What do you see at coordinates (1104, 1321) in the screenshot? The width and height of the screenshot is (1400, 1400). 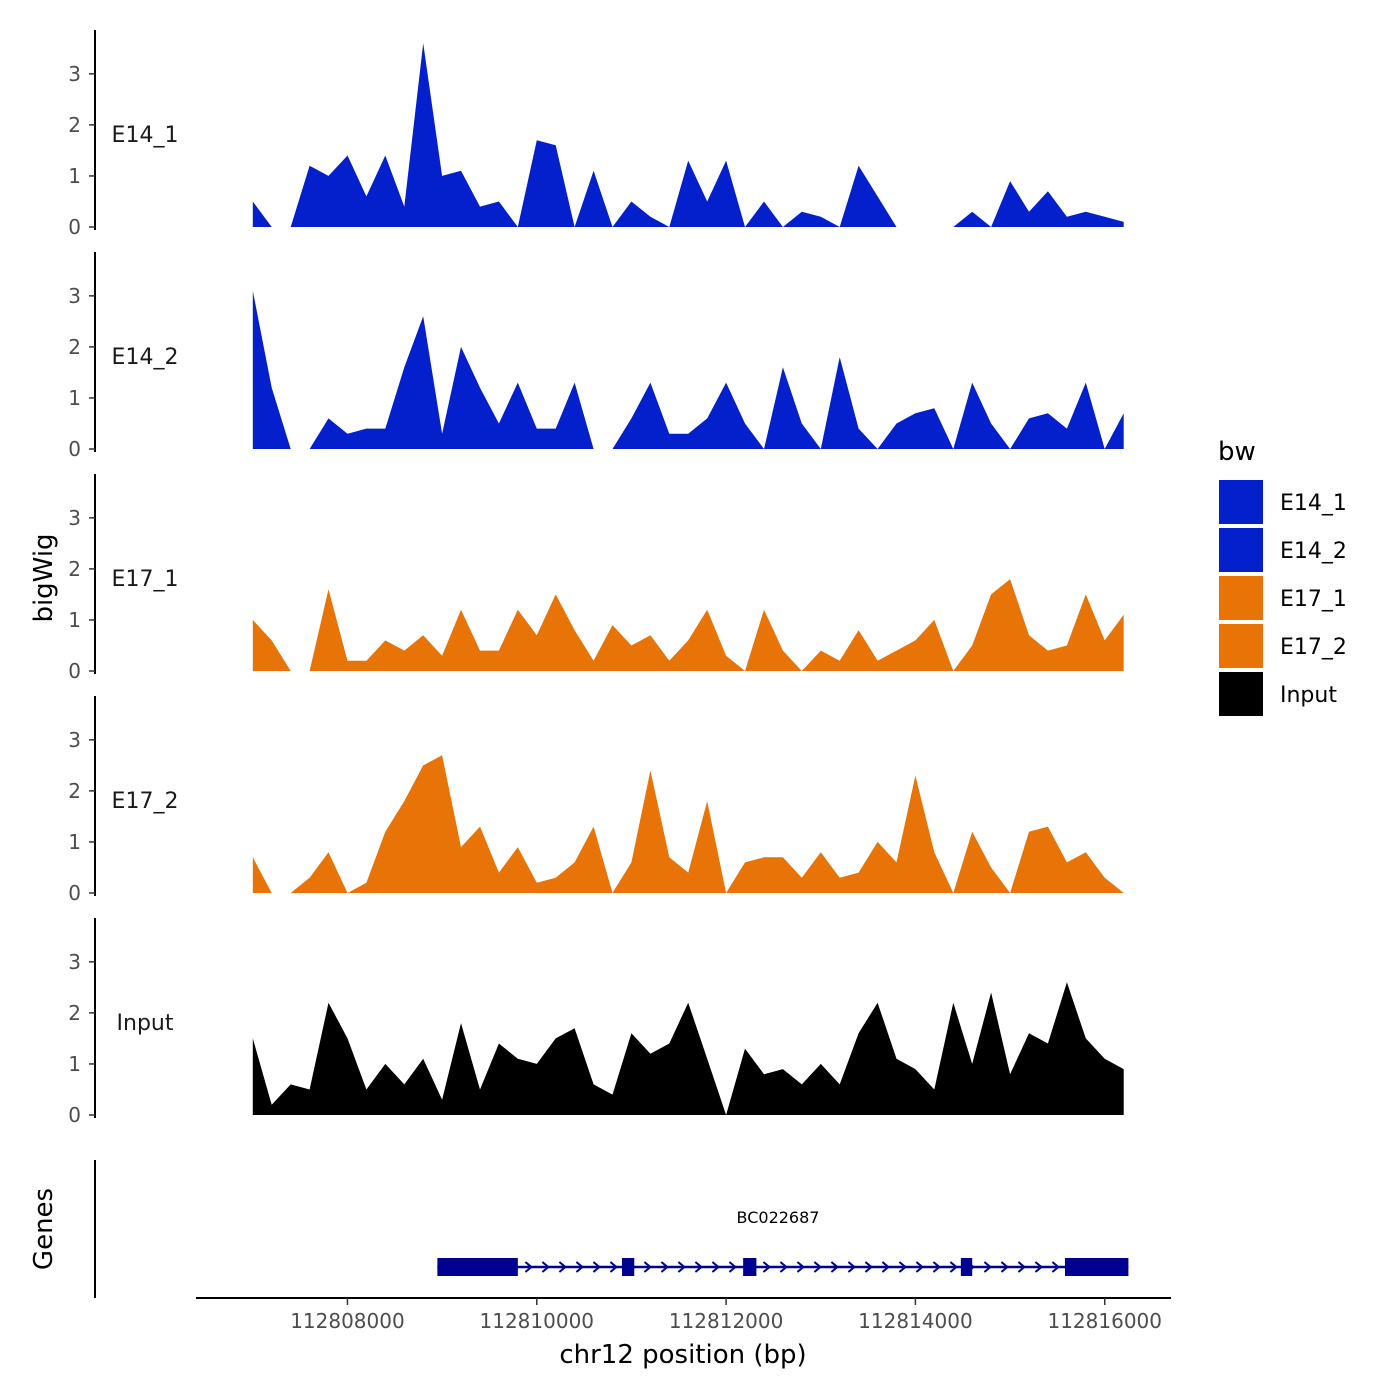 I see `x-tick-label: 112816000` at bounding box center [1104, 1321].